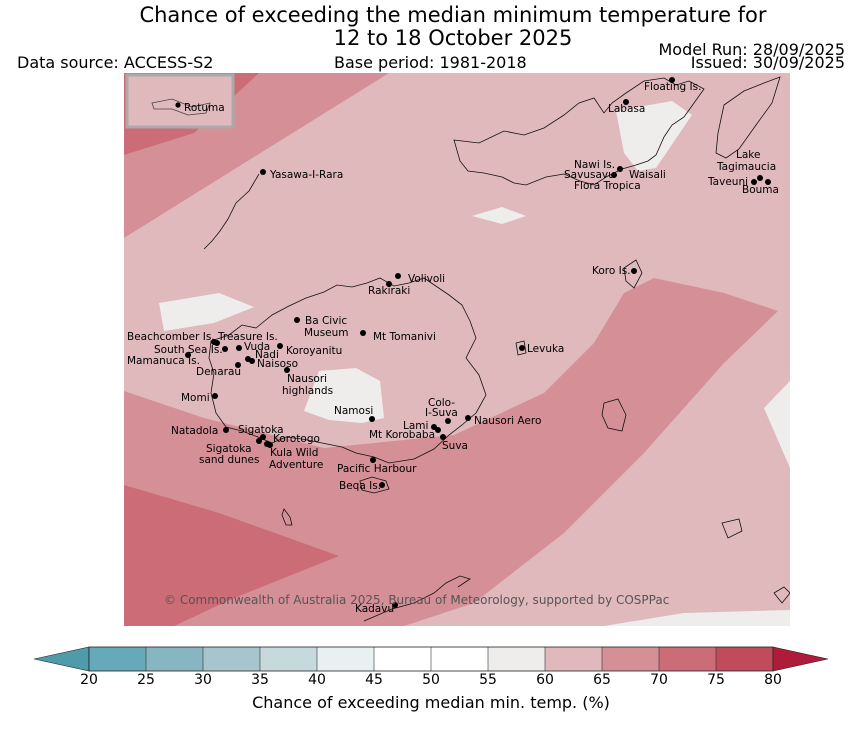  I want to click on floating-is-label: Floating Is., so click(672, 87).